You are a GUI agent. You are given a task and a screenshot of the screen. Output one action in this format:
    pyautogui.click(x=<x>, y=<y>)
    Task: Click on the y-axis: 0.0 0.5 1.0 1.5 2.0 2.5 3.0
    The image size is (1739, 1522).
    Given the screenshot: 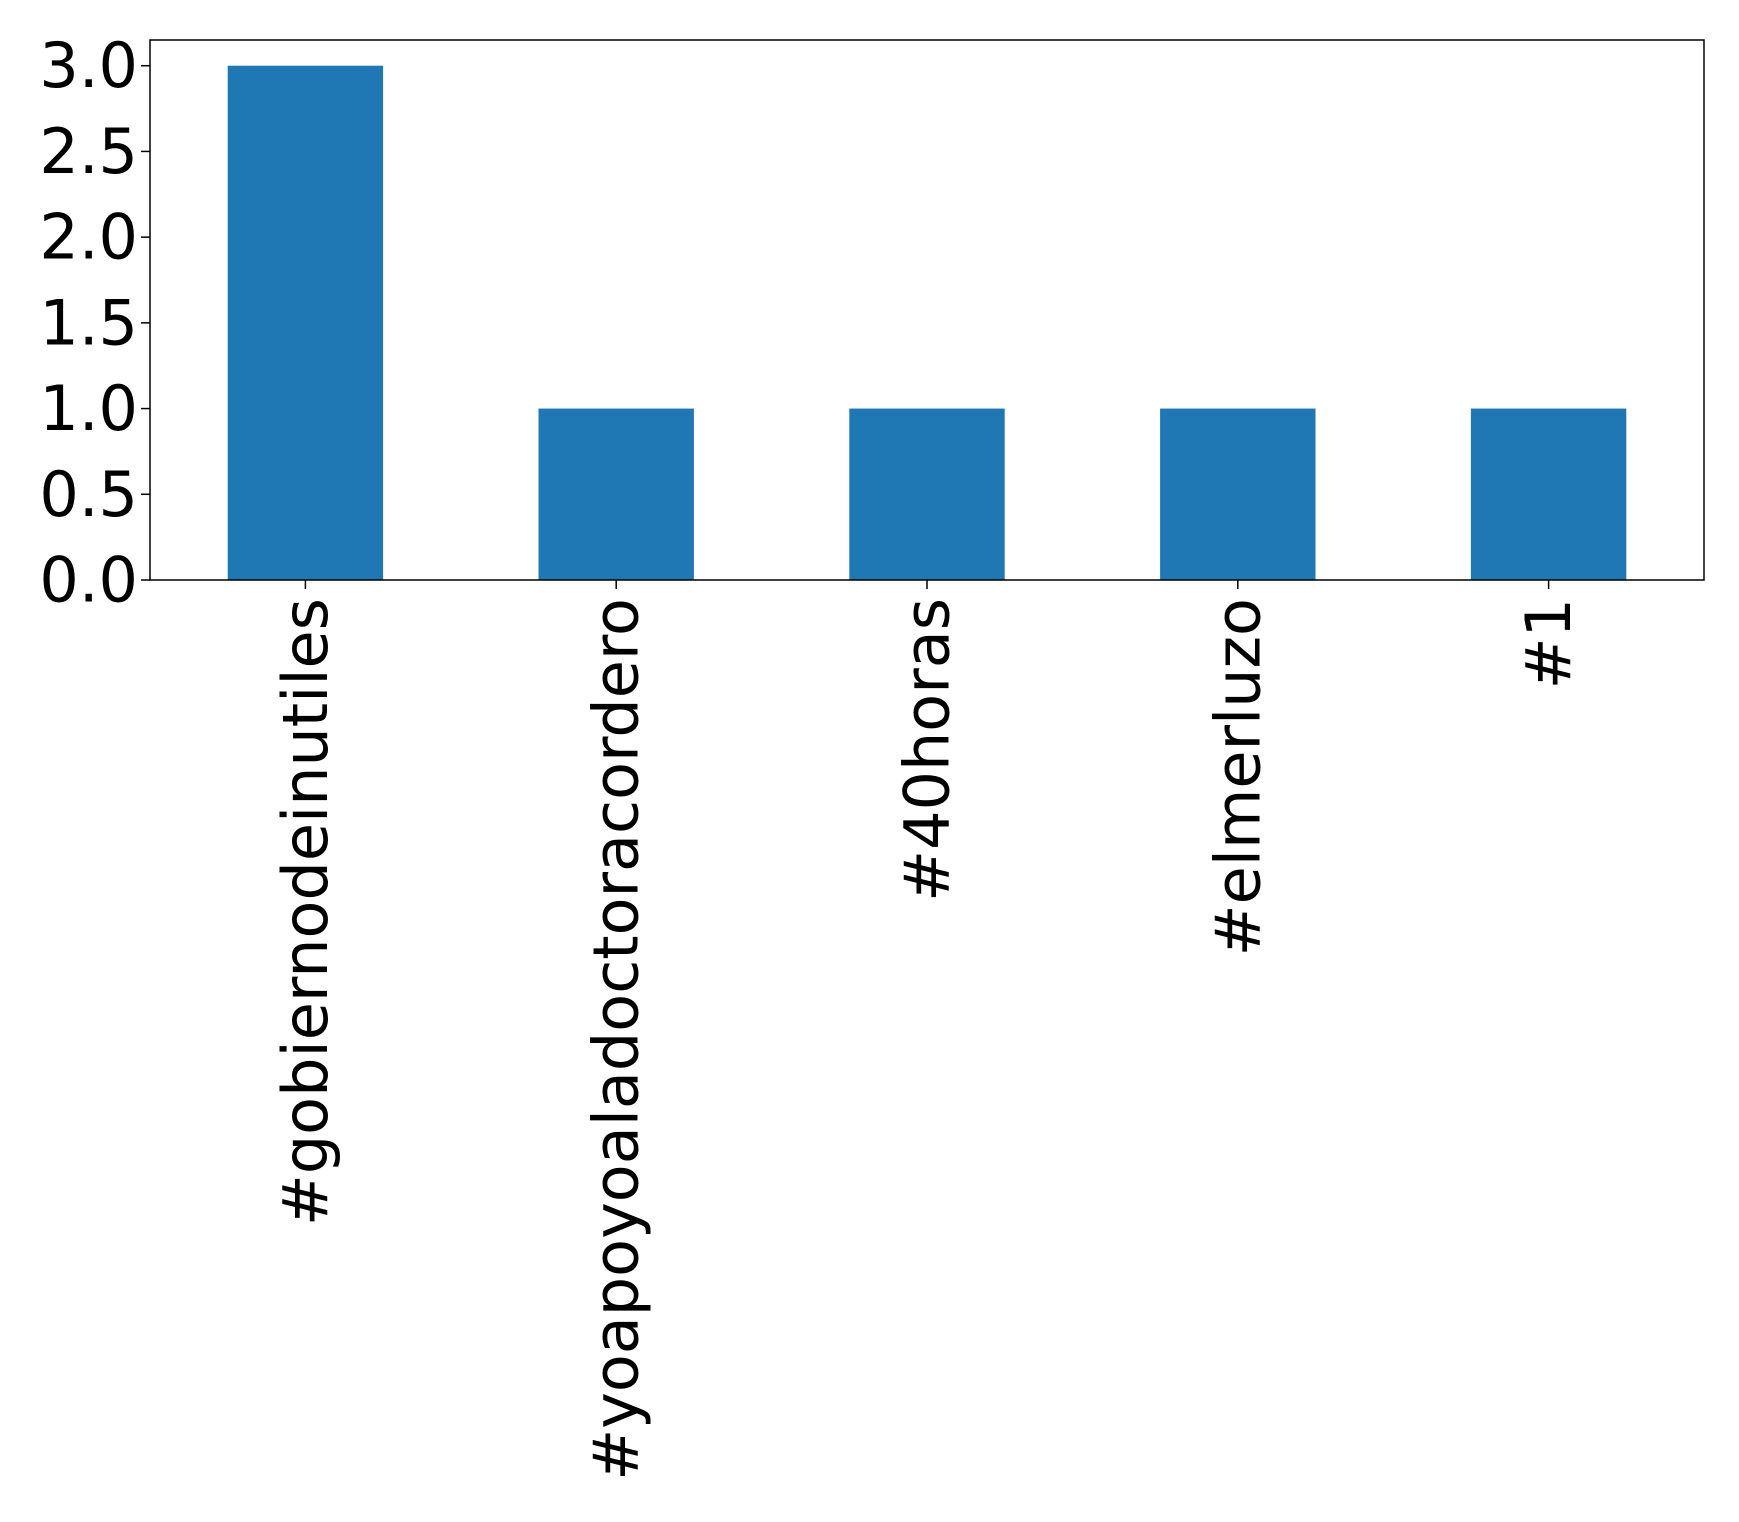 What is the action you would take?
    pyautogui.click(x=94, y=323)
    